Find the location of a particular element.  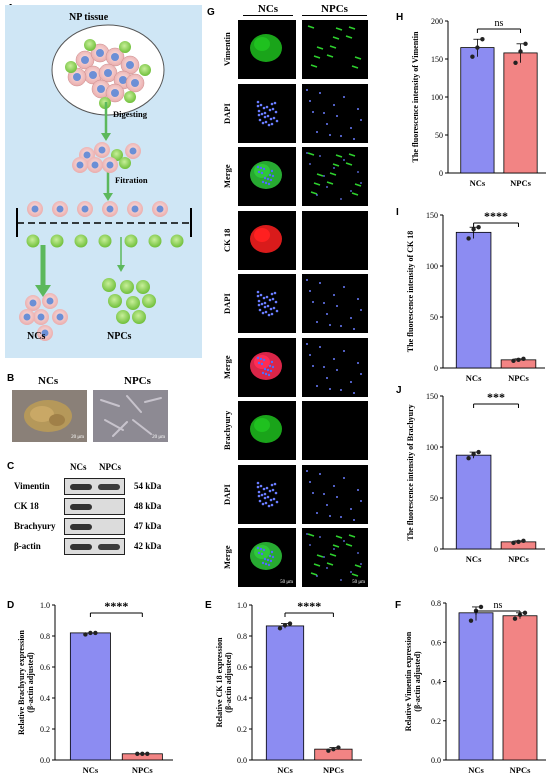

wb-protein-2: Brachyury is located at coordinates (35, 526).